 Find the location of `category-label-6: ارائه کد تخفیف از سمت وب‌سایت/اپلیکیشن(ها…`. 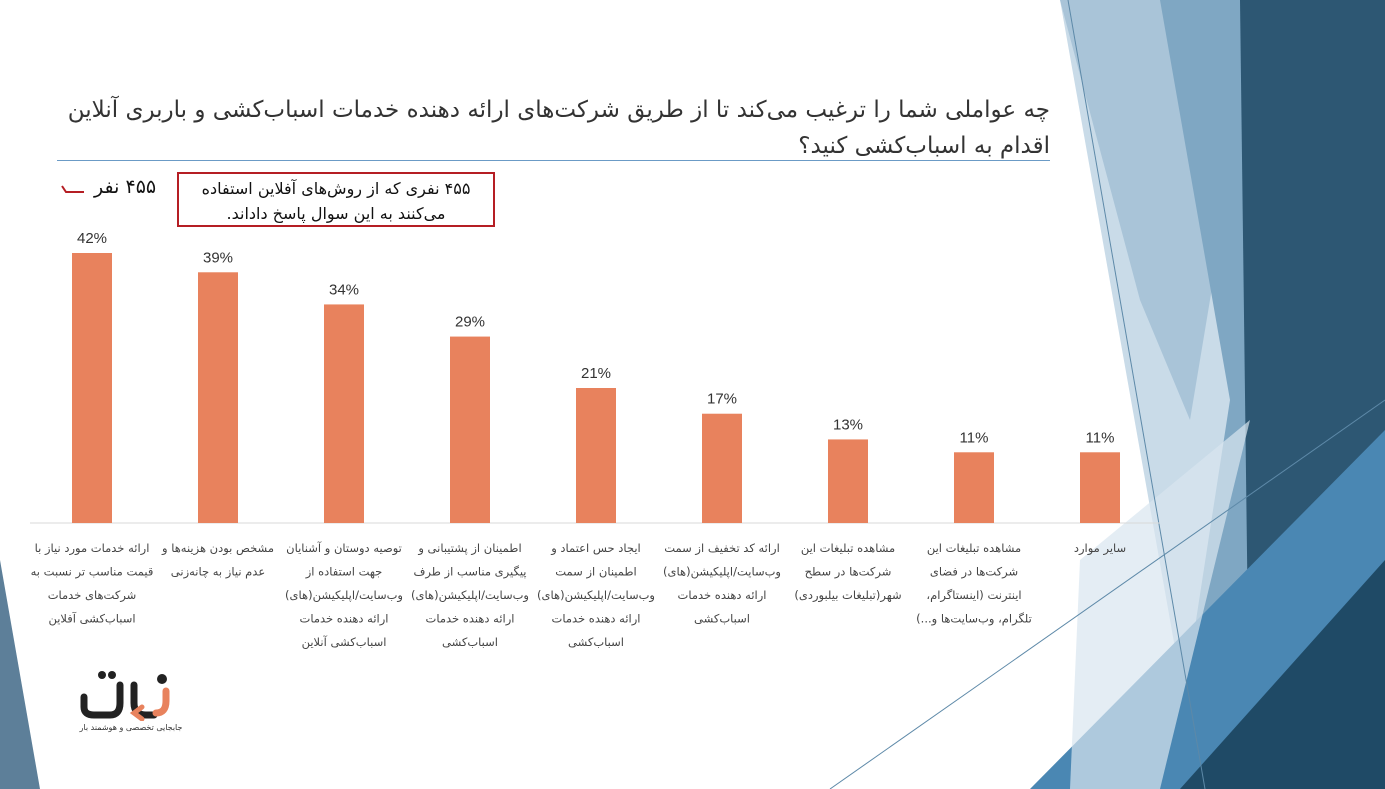

category-label-6: ارائه کد تخفیف از سمت وب‌سایت/اپلیکیشن(ها… is located at coordinates (722, 583).